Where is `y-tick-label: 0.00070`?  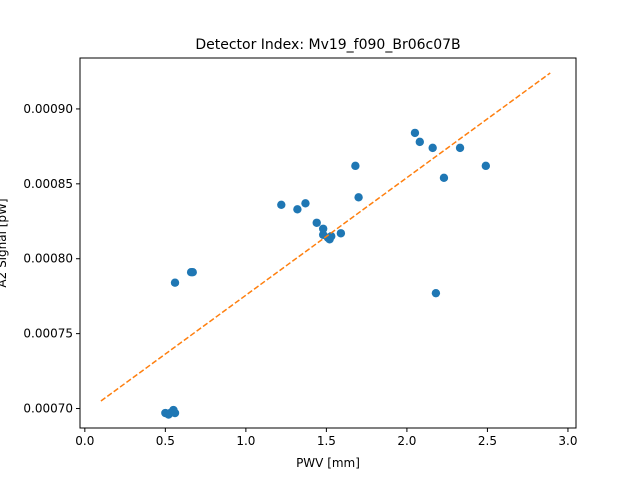
y-tick-label: 0.00070 is located at coordinates (48, 409).